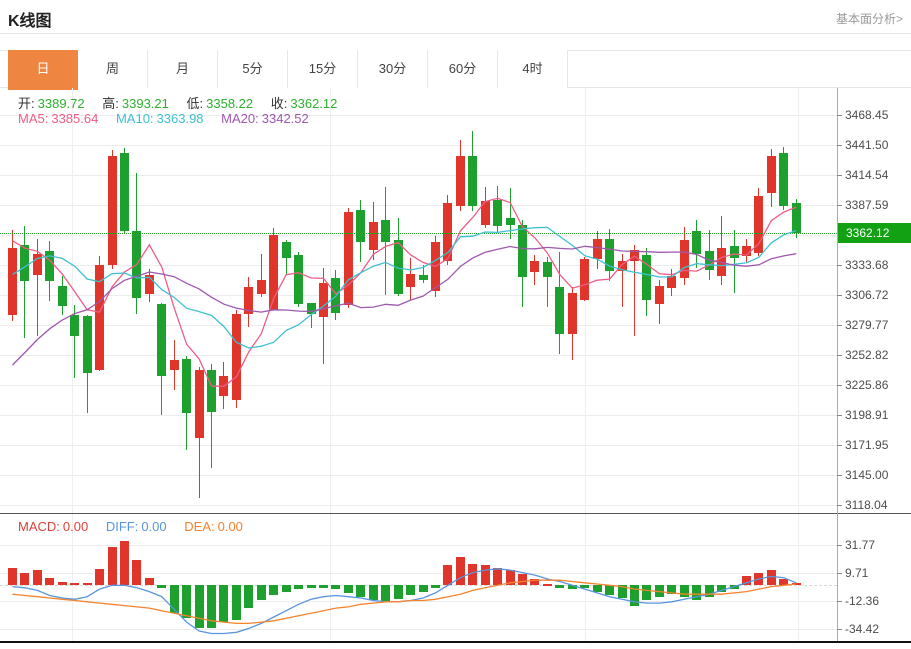  I want to click on macd-y-axis-label: -12.36, so click(862, 601).